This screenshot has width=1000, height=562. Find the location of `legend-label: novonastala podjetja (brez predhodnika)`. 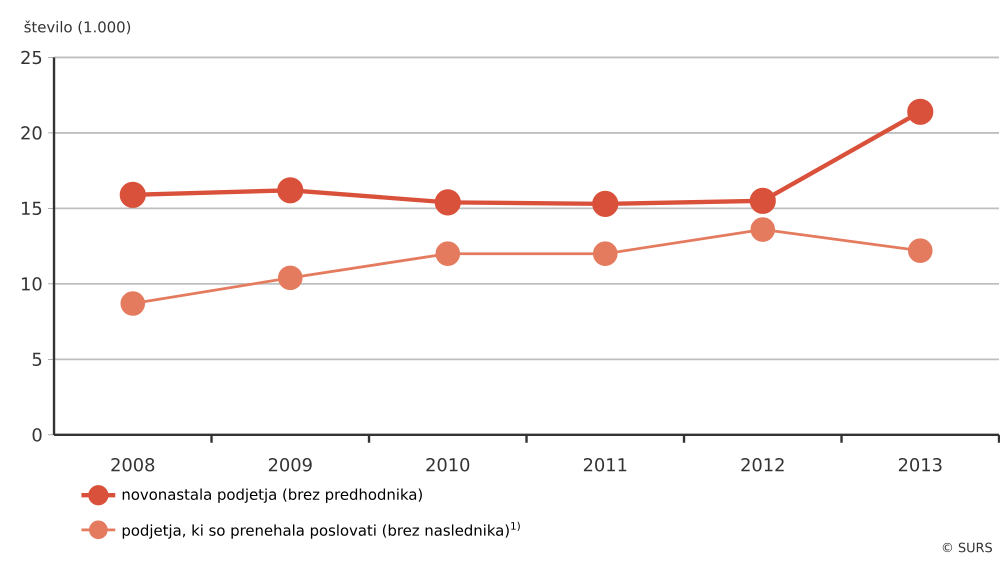

legend-label: novonastala podjetja (brez predhodnika) is located at coordinates (272, 495).